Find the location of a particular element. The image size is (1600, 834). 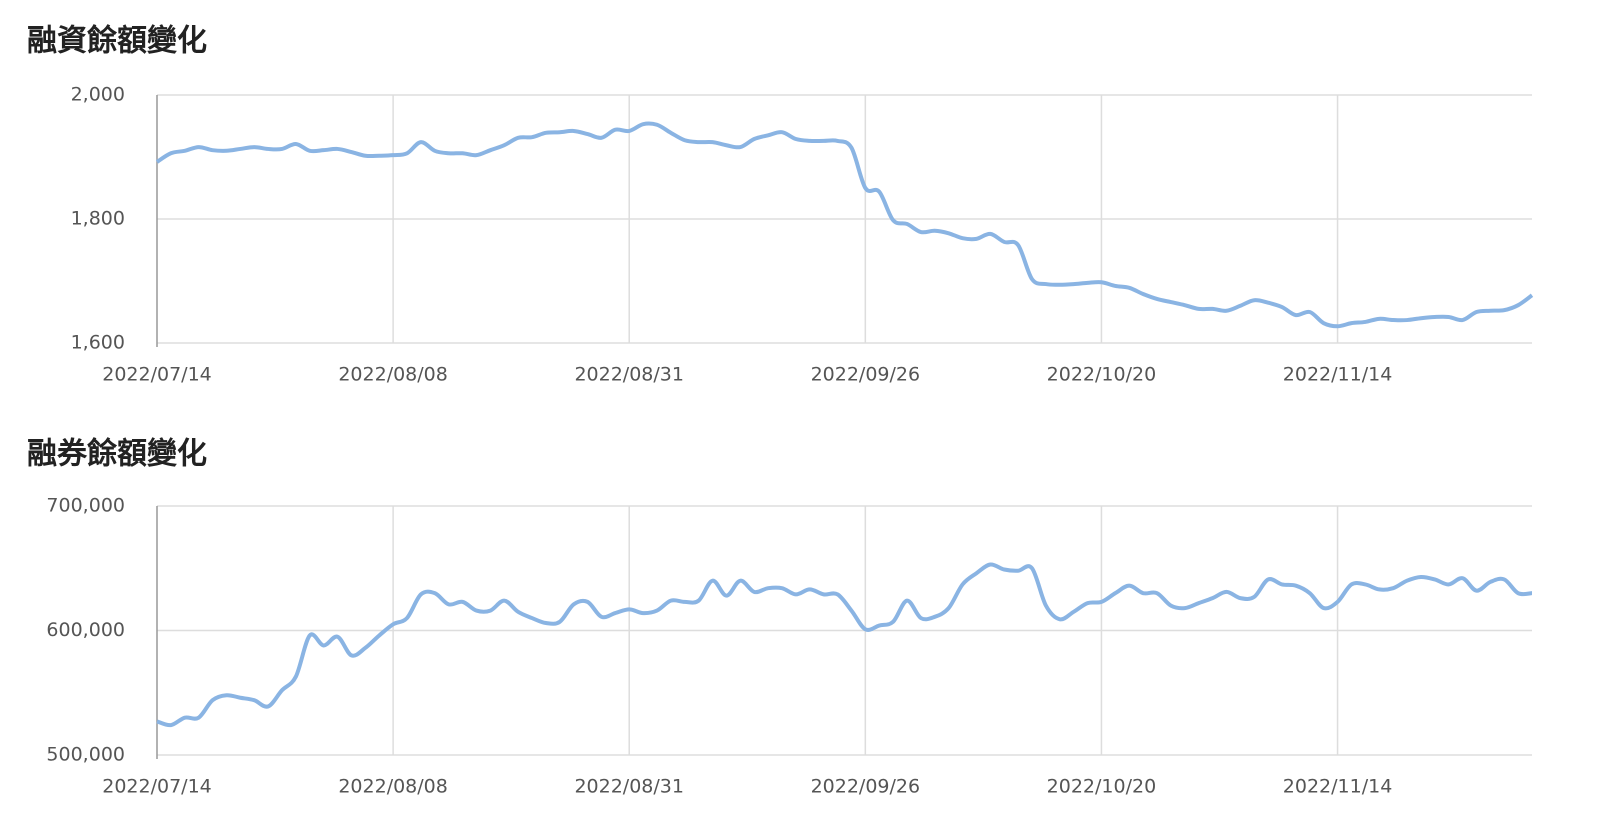

y-tick-label: 700,000 is located at coordinates (85, 506).